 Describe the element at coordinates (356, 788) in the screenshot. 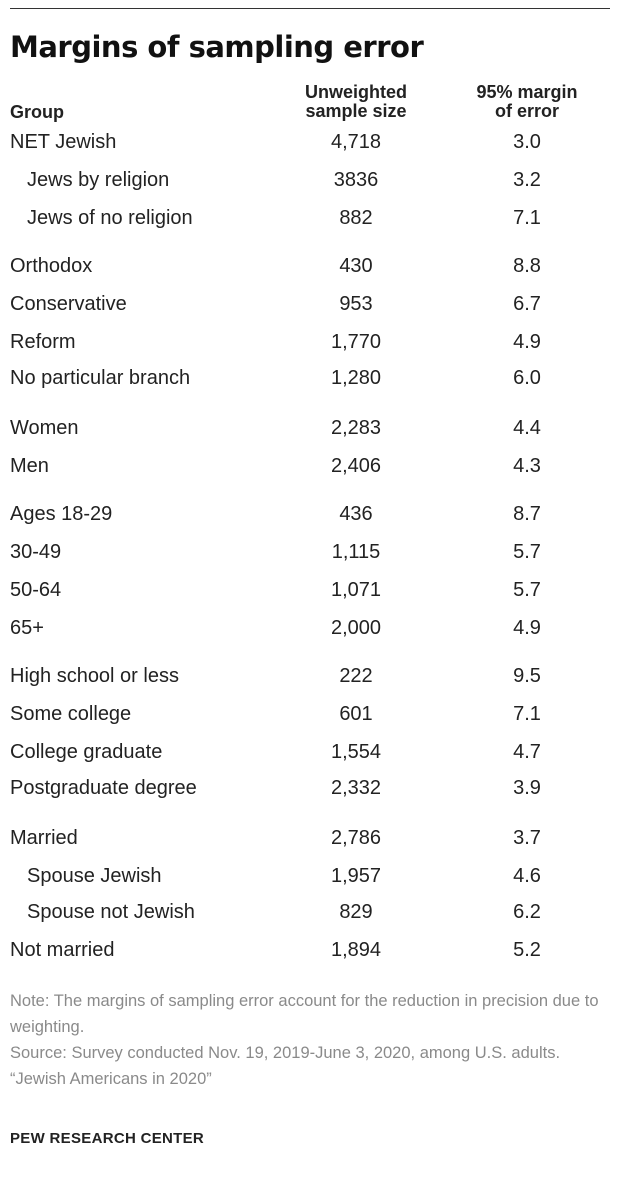

I see `sample-size-value: 2,332` at that location.